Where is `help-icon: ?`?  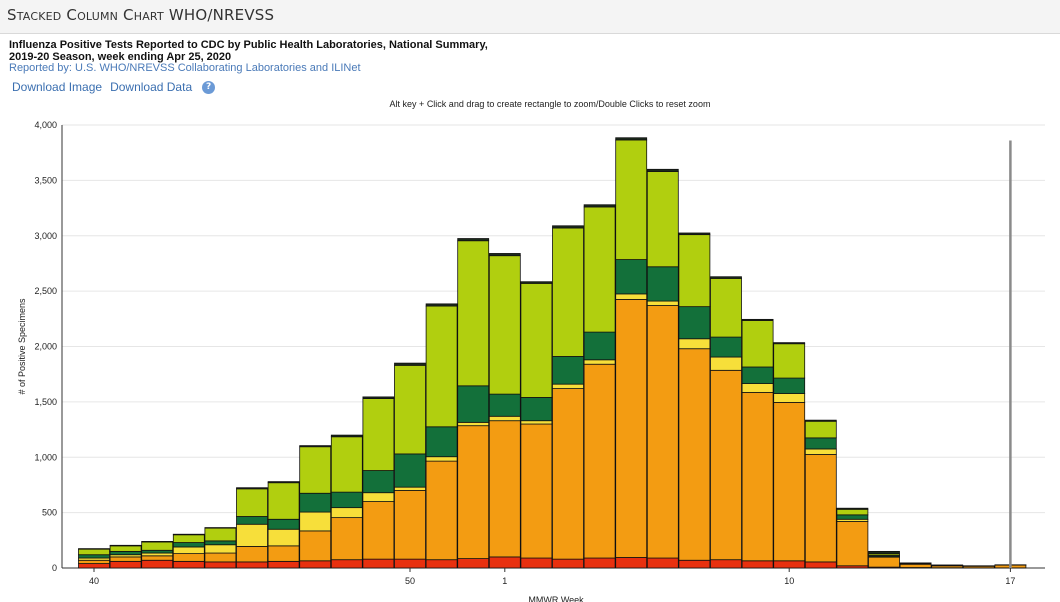 help-icon: ? is located at coordinates (209, 87).